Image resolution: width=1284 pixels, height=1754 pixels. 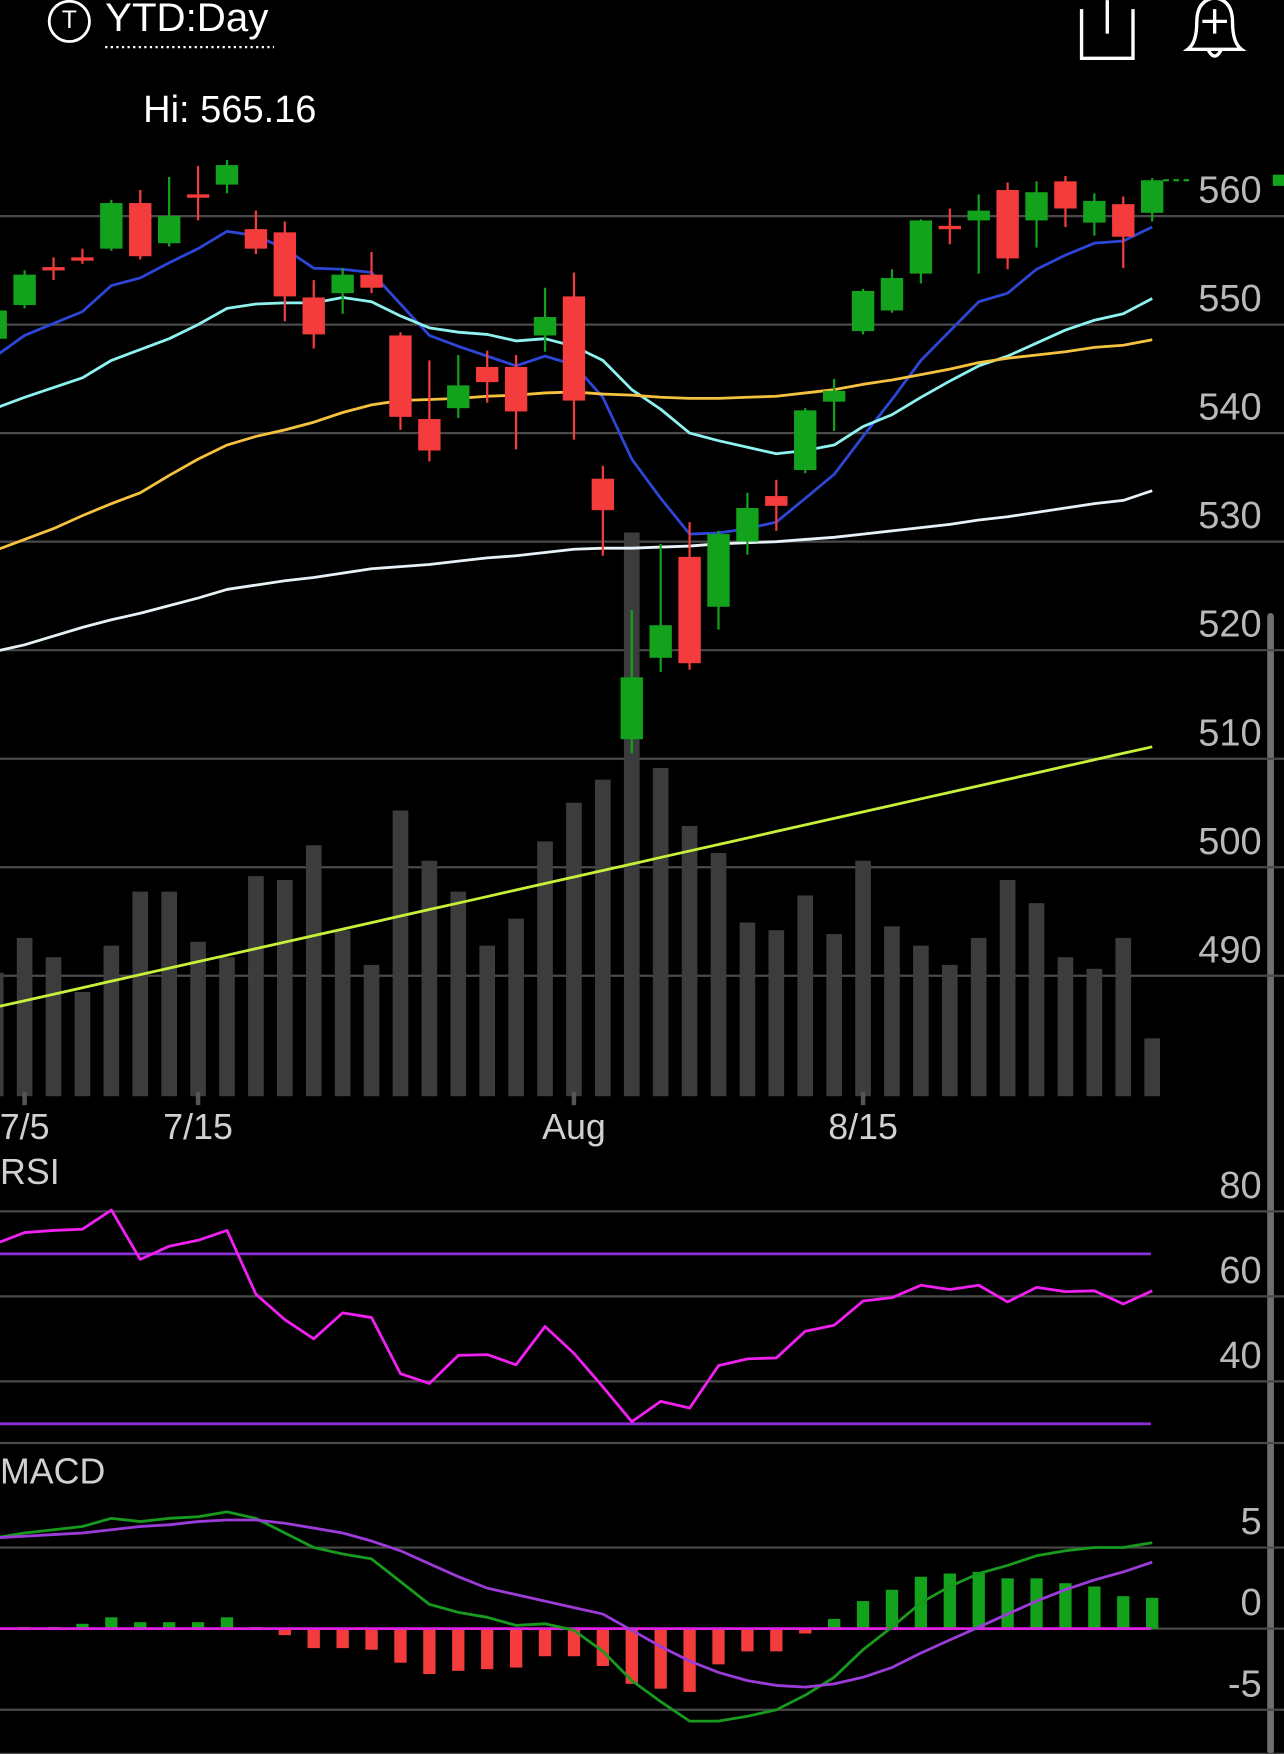 What do you see at coordinates (187, 20) in the screenshot?
I see `range-selector: YTD:Day` at bounding box center [187, 20].